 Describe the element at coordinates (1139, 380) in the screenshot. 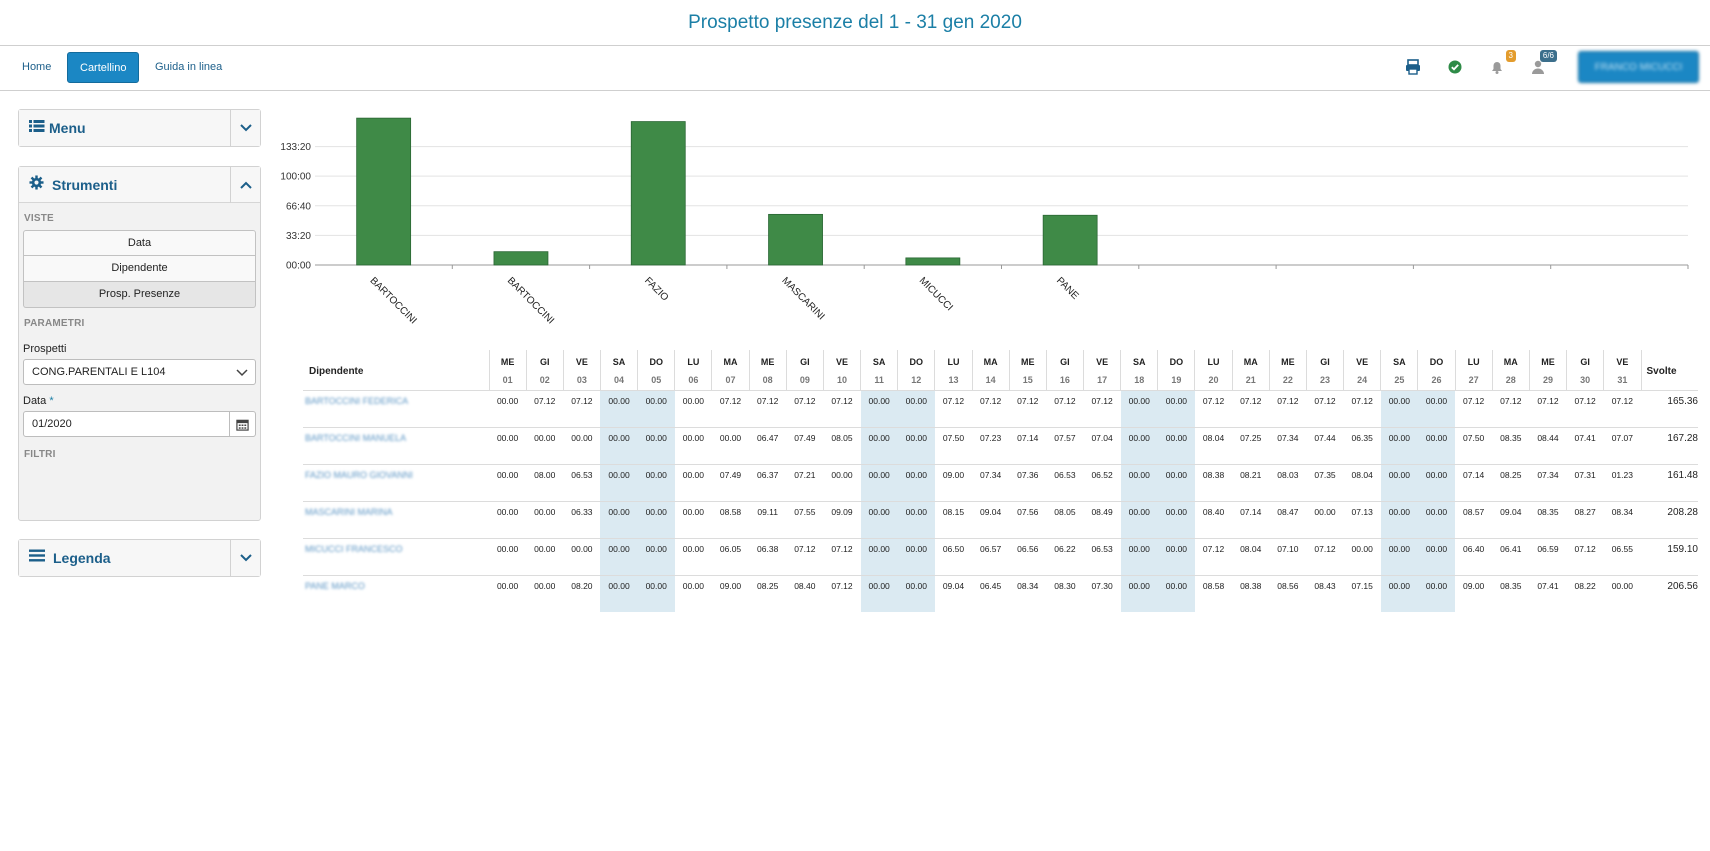

I see `header-daynum: 18` at that location.